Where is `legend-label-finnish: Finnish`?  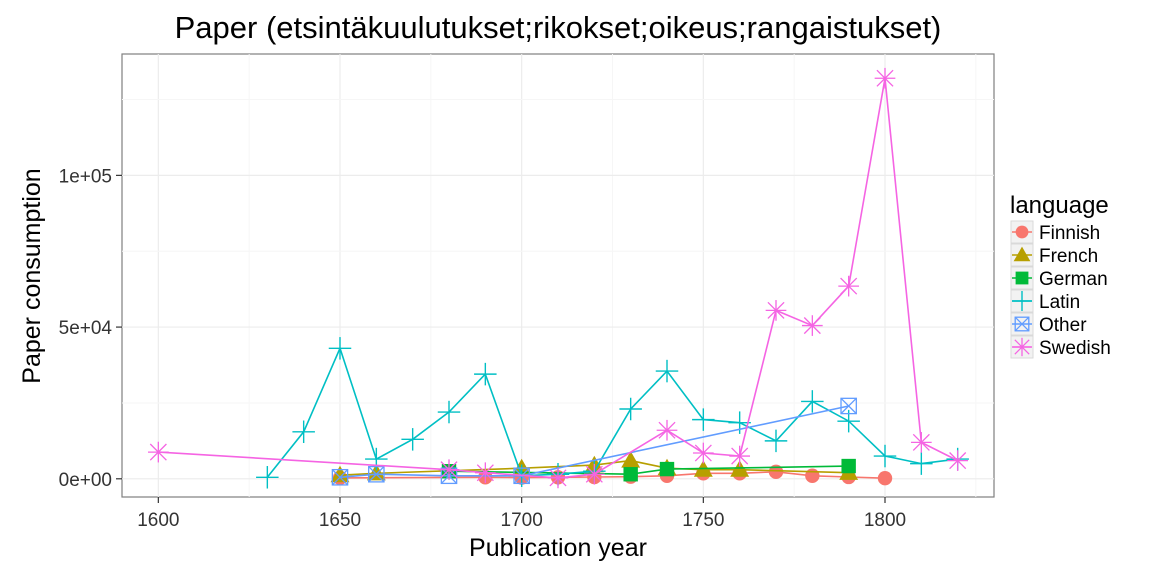
legend-label-finnish: Finnish is located at coordinates (1069, 233).